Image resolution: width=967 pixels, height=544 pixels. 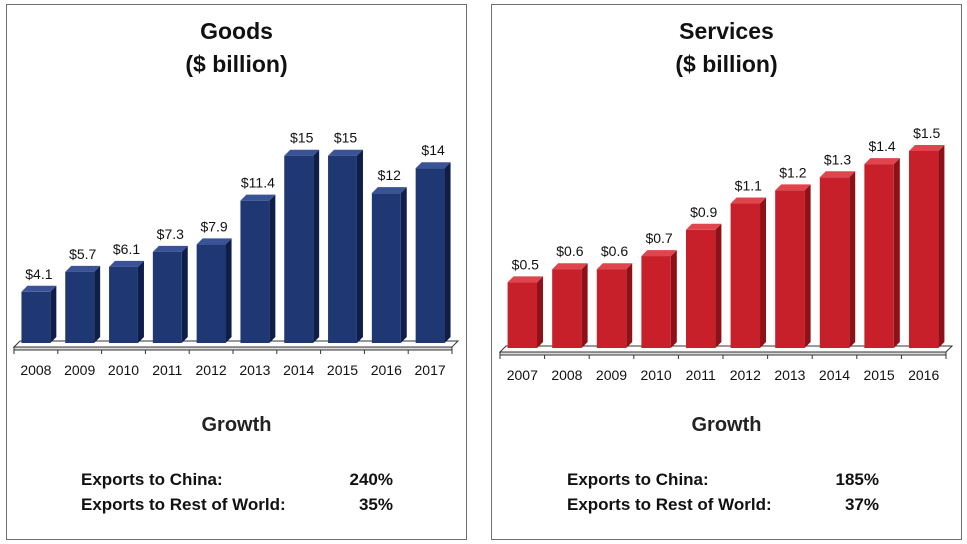 I want to click on goods-data-label: $12, so click(x=390, y=175).